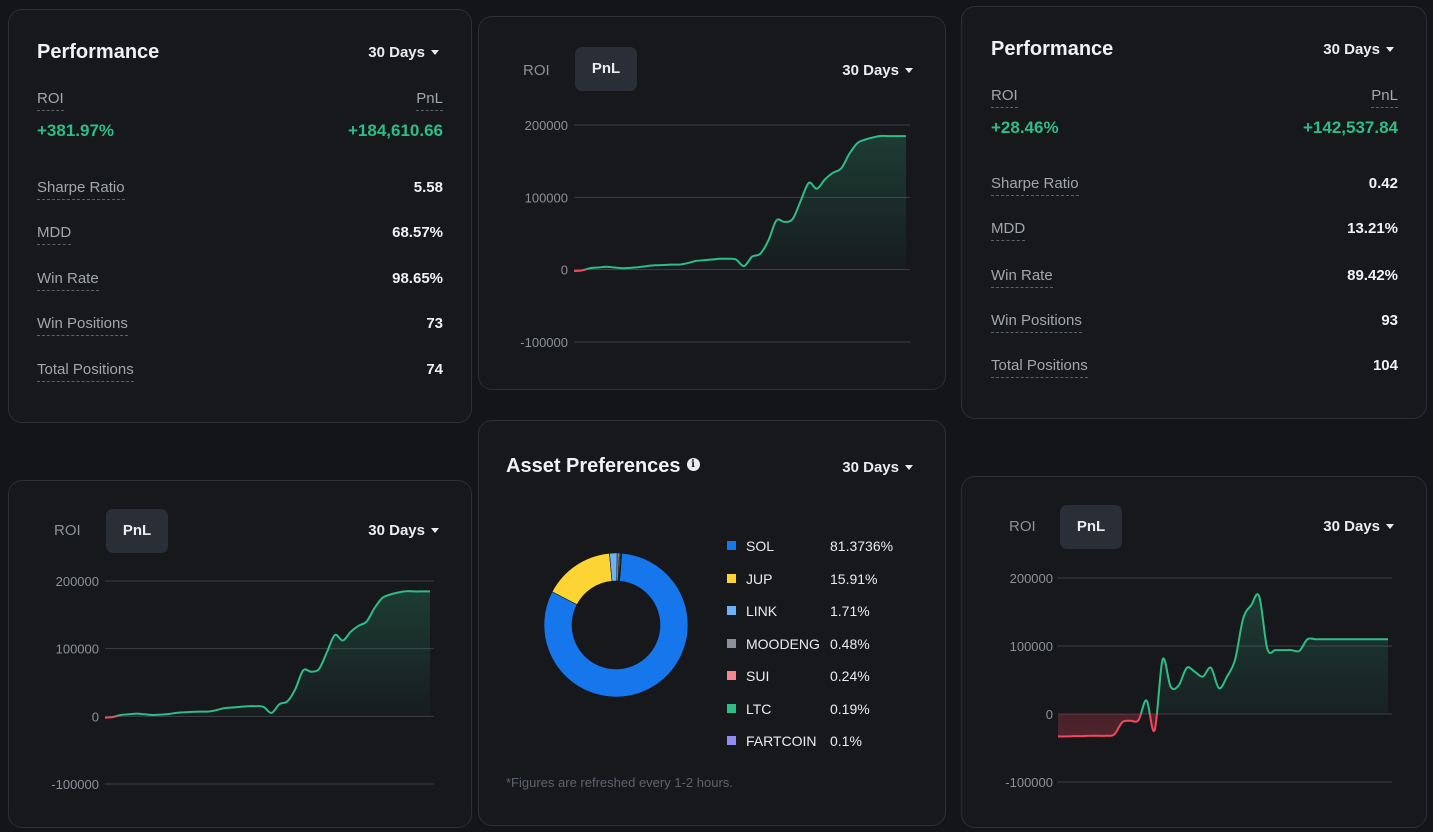  Describe the element at coordinates (1025, 127) in the screenshot. I see `roi-value: +28.46%` at that location.